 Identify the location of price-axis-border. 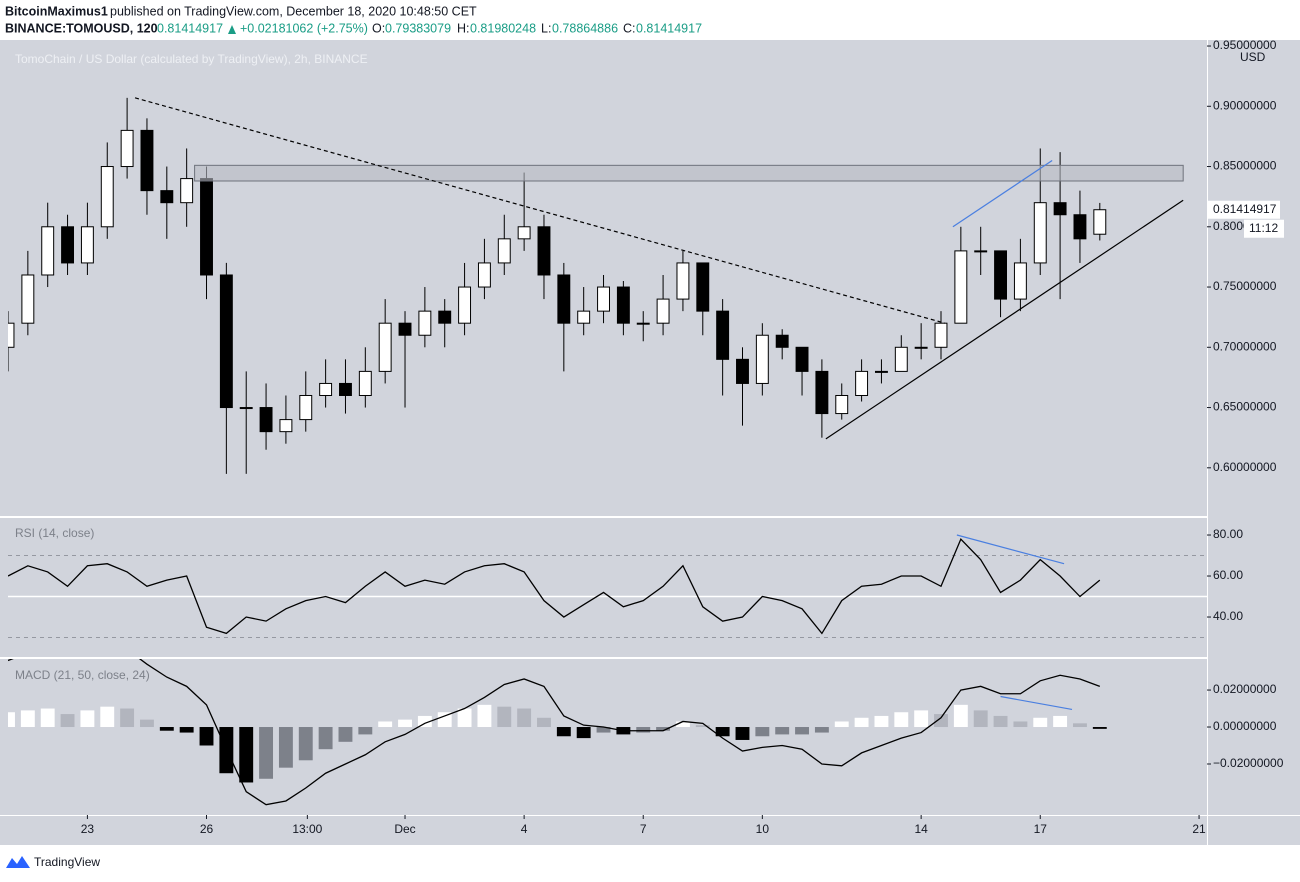
(1207, 442).